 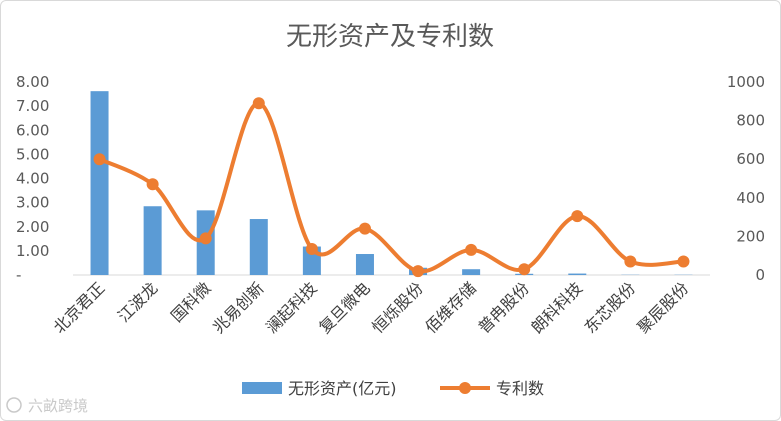 What do you see at coordinates (32, 154) in the screenshot?
I see `y-left-tick-label: 5.00` at bounding box center [32, 154].